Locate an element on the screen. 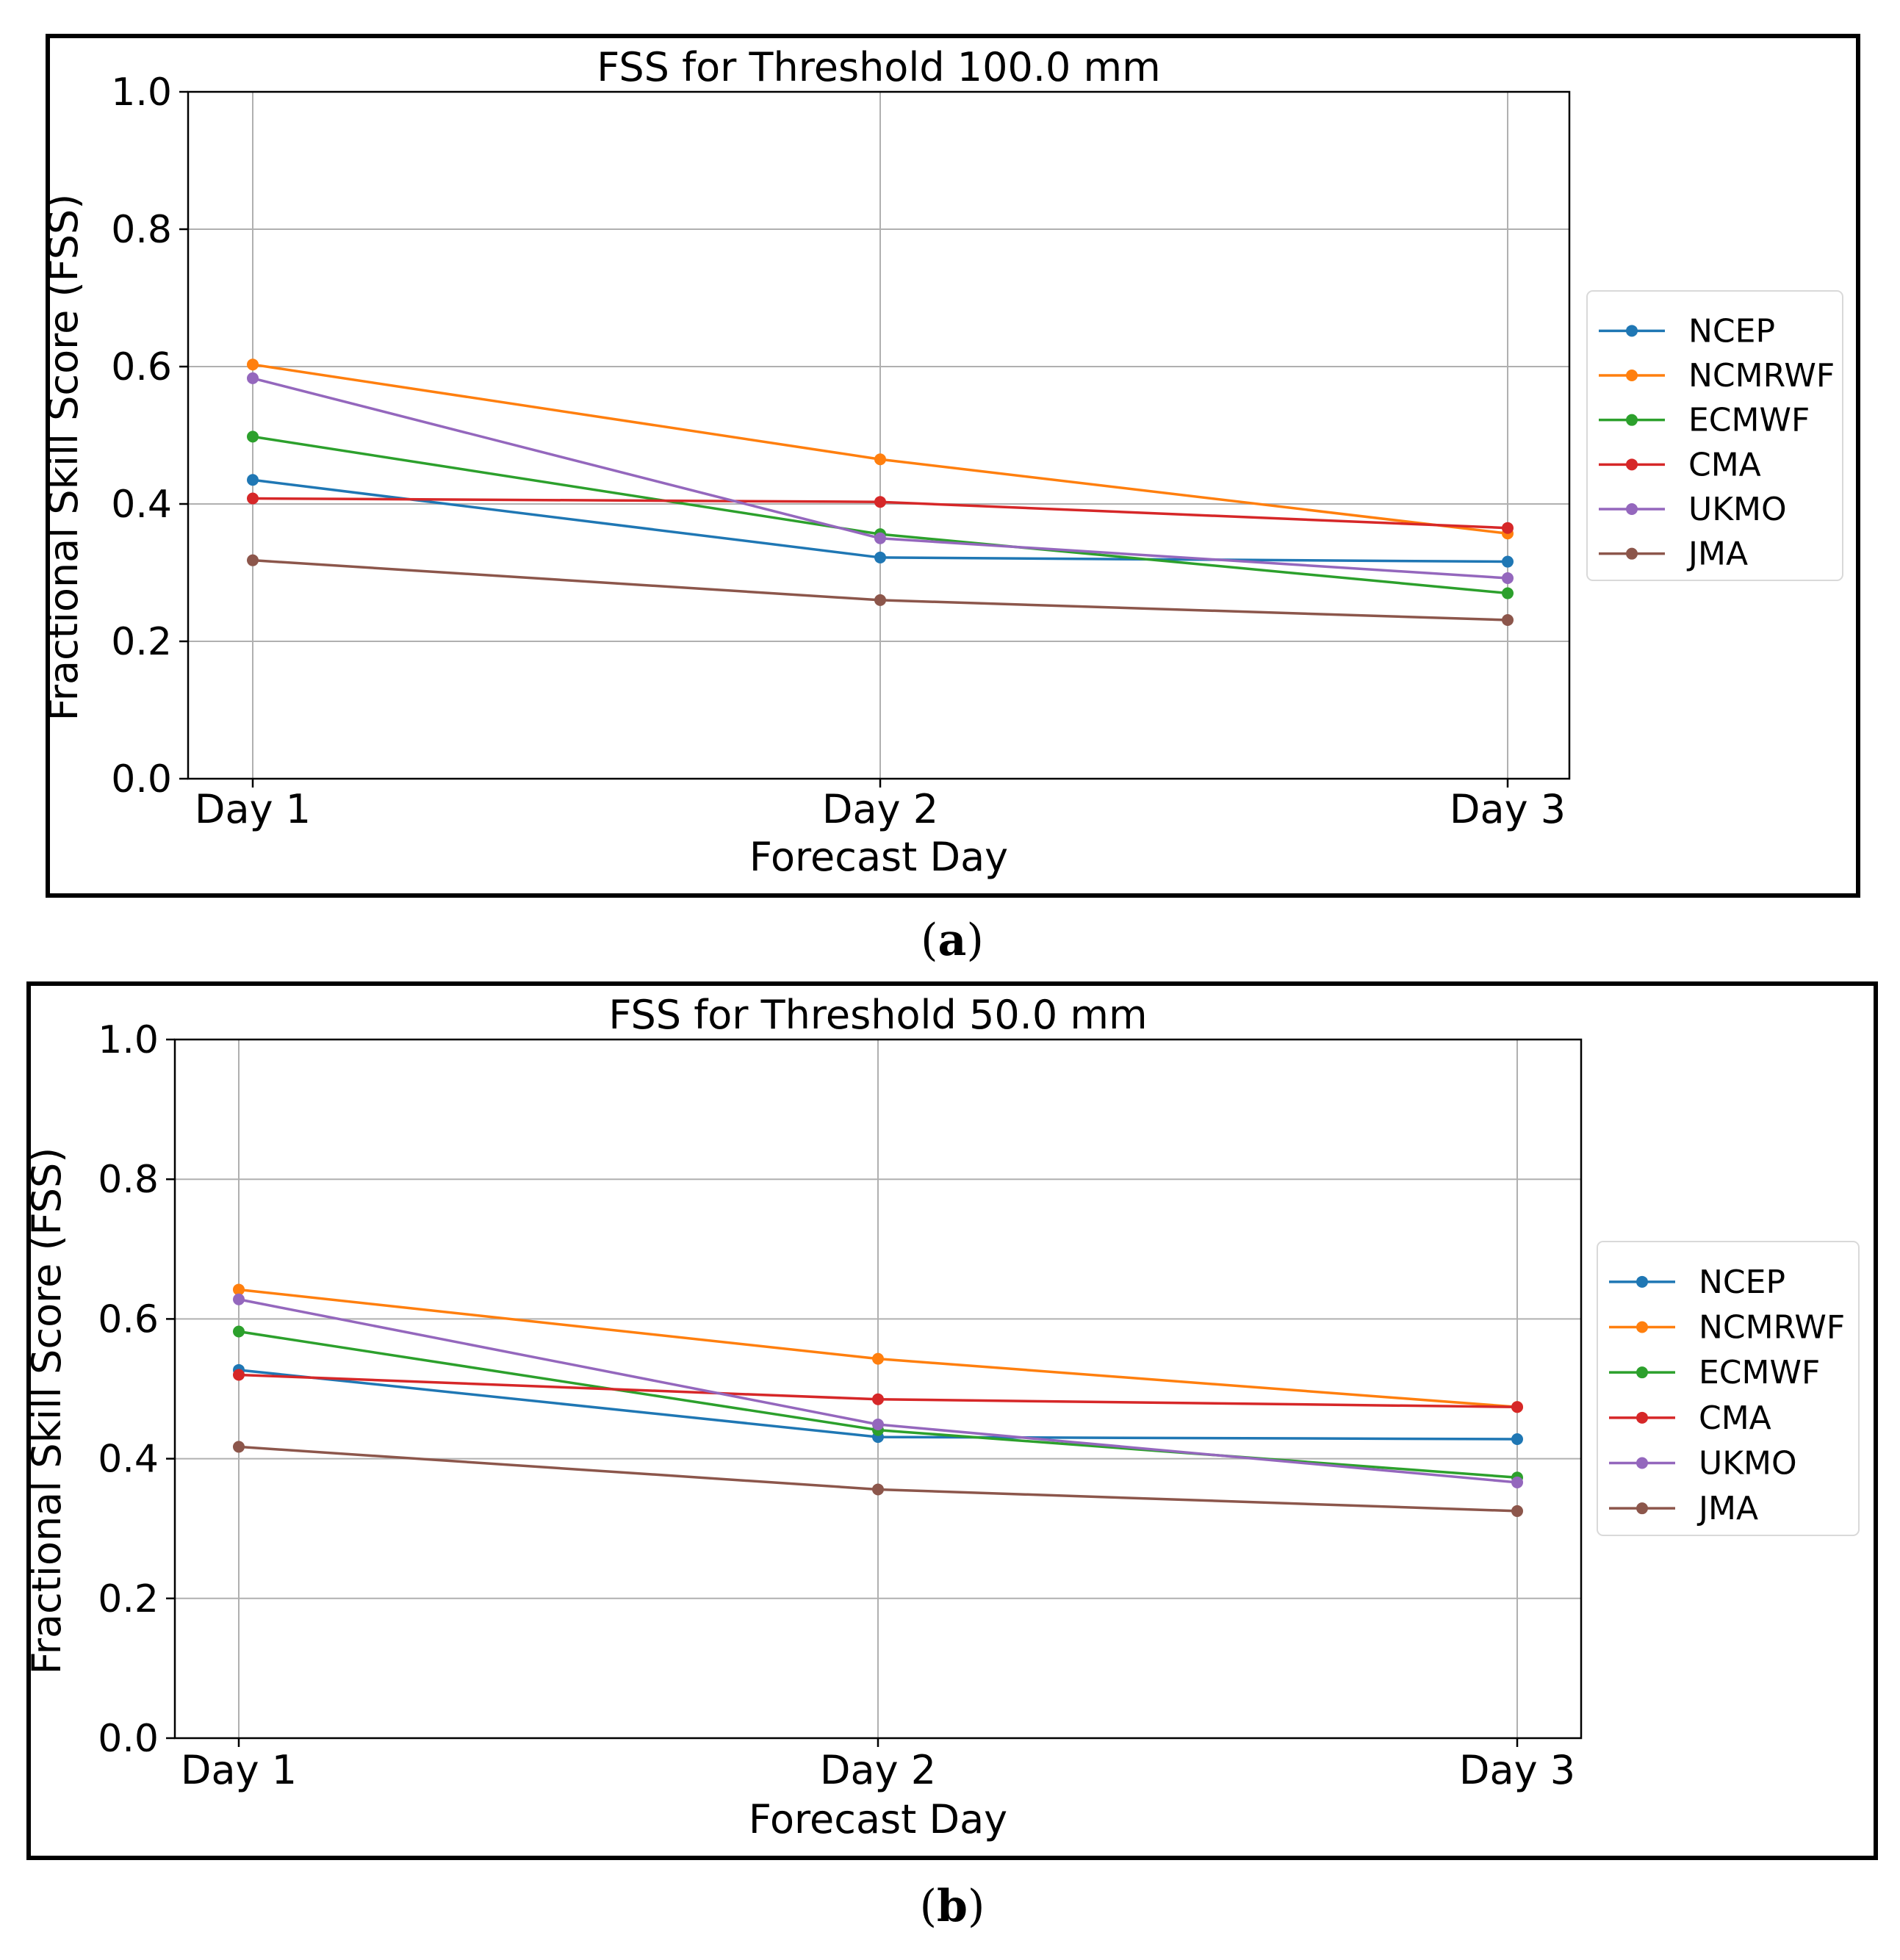 The height and width of the screenshot is (1960, 1900). panel-a-legend-marker-ecmwf is located at coordinates (1632, 420).